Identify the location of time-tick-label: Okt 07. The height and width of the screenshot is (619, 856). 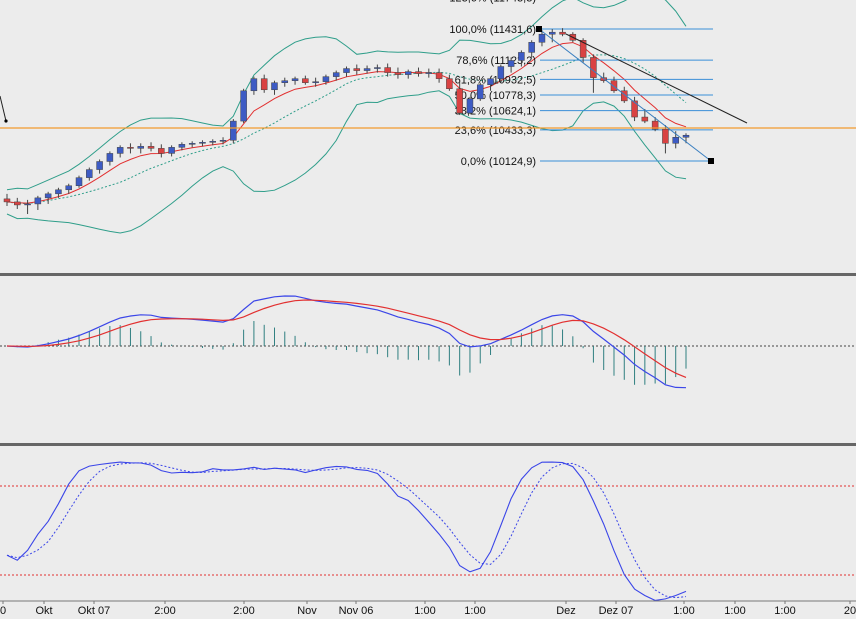
(94, 611).